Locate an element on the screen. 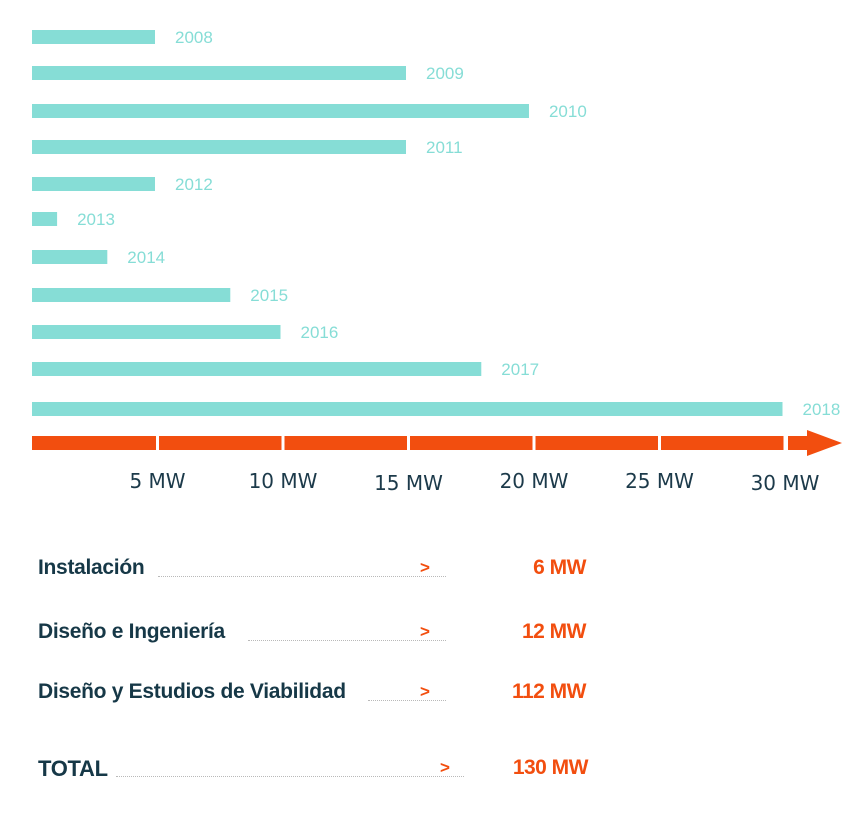 The width and height of the screenshot is (868, 816). x-tick-label: 5 MW is located at coordinates (157, 481).